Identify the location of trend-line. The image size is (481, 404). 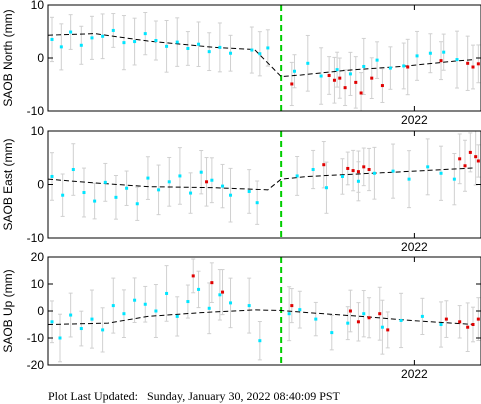
(261, 317).